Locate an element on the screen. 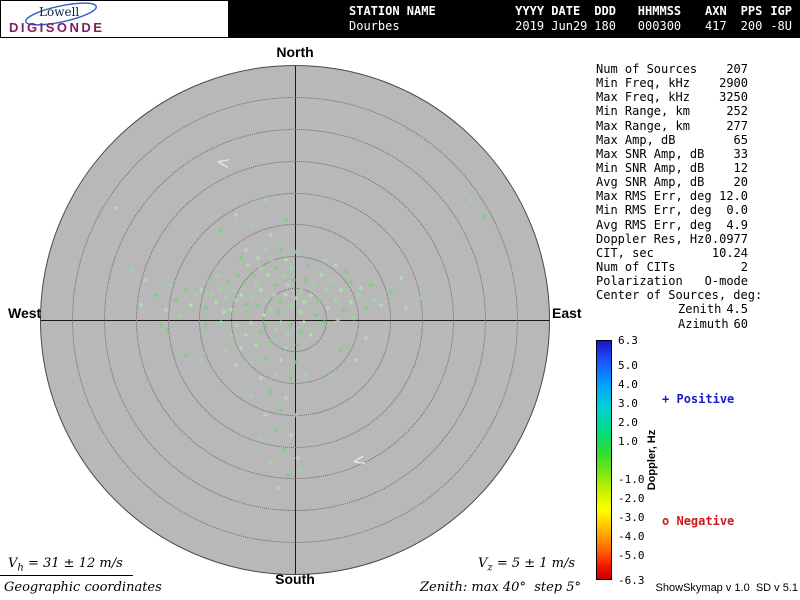 The width and height of the screenshot is (800, 600). stat-label: Max SNR Amp, dB is located at coordinates (650, 153).